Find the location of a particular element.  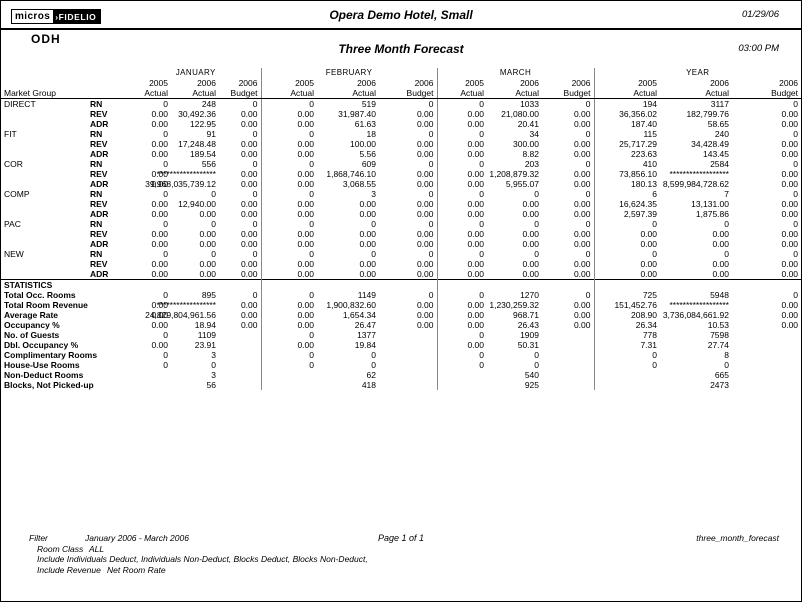

value-cell: 203 is located at coordinates (531, 164).